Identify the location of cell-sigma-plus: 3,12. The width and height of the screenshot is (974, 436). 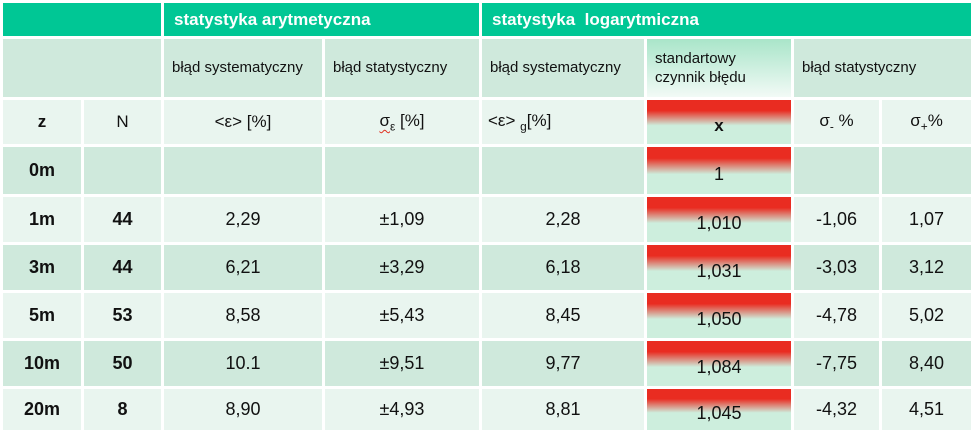
(927, 267).